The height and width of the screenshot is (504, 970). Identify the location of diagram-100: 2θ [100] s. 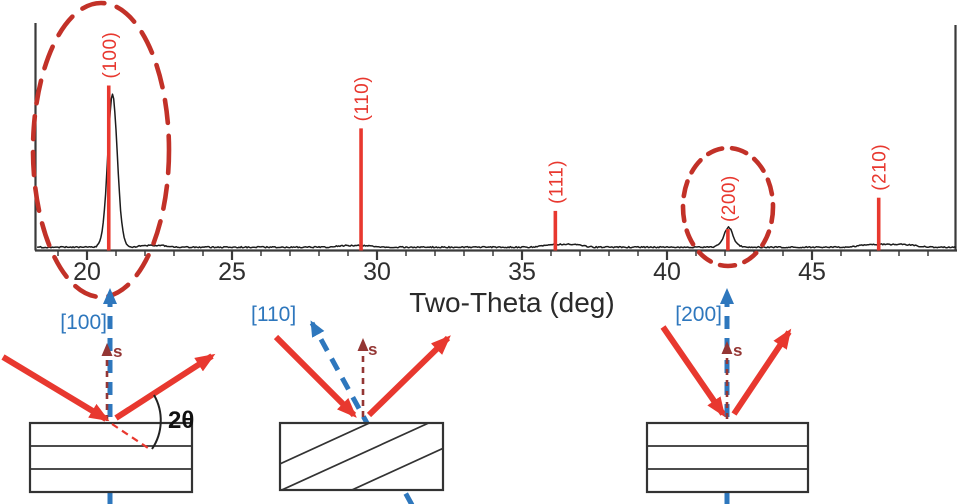
(108, 396).